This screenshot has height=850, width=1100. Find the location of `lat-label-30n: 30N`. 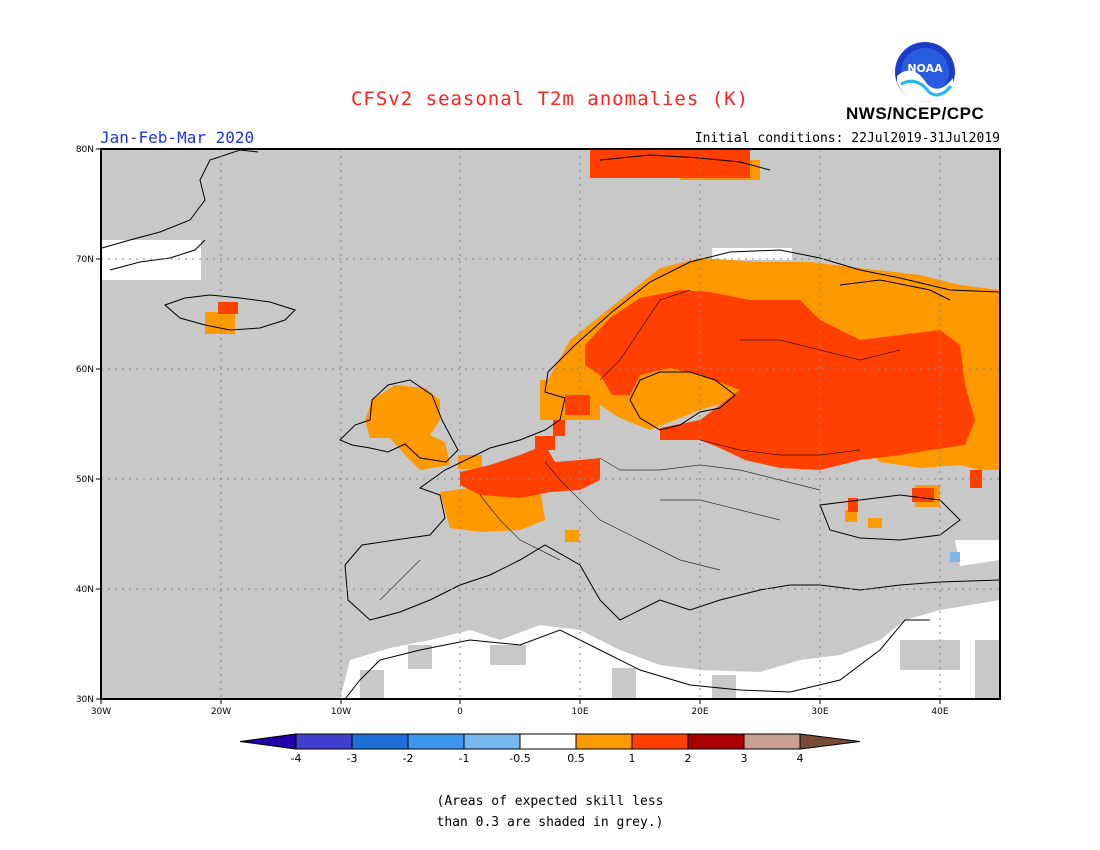

lat-label-30n: 30N is located at coordinates (85, 700).